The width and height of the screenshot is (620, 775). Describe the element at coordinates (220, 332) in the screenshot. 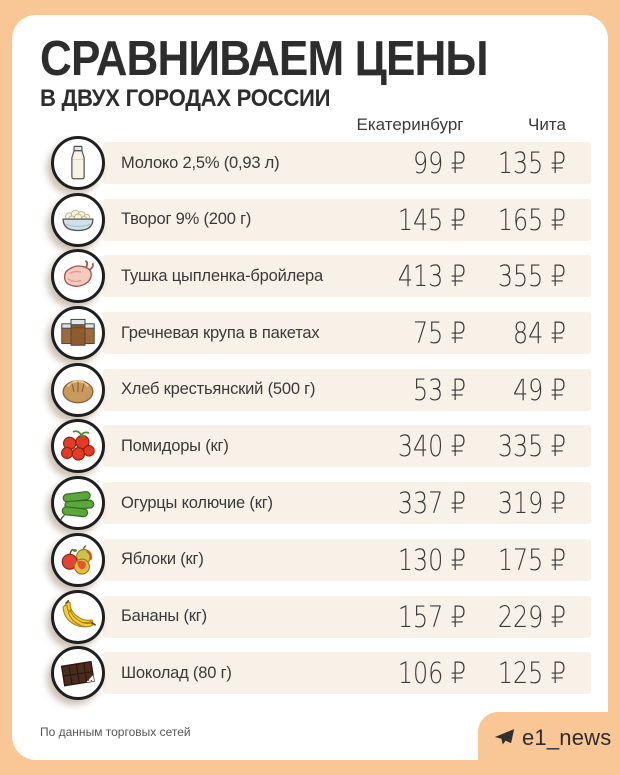

I see `item-label: Гречневая крупа в пакетах` at that location.